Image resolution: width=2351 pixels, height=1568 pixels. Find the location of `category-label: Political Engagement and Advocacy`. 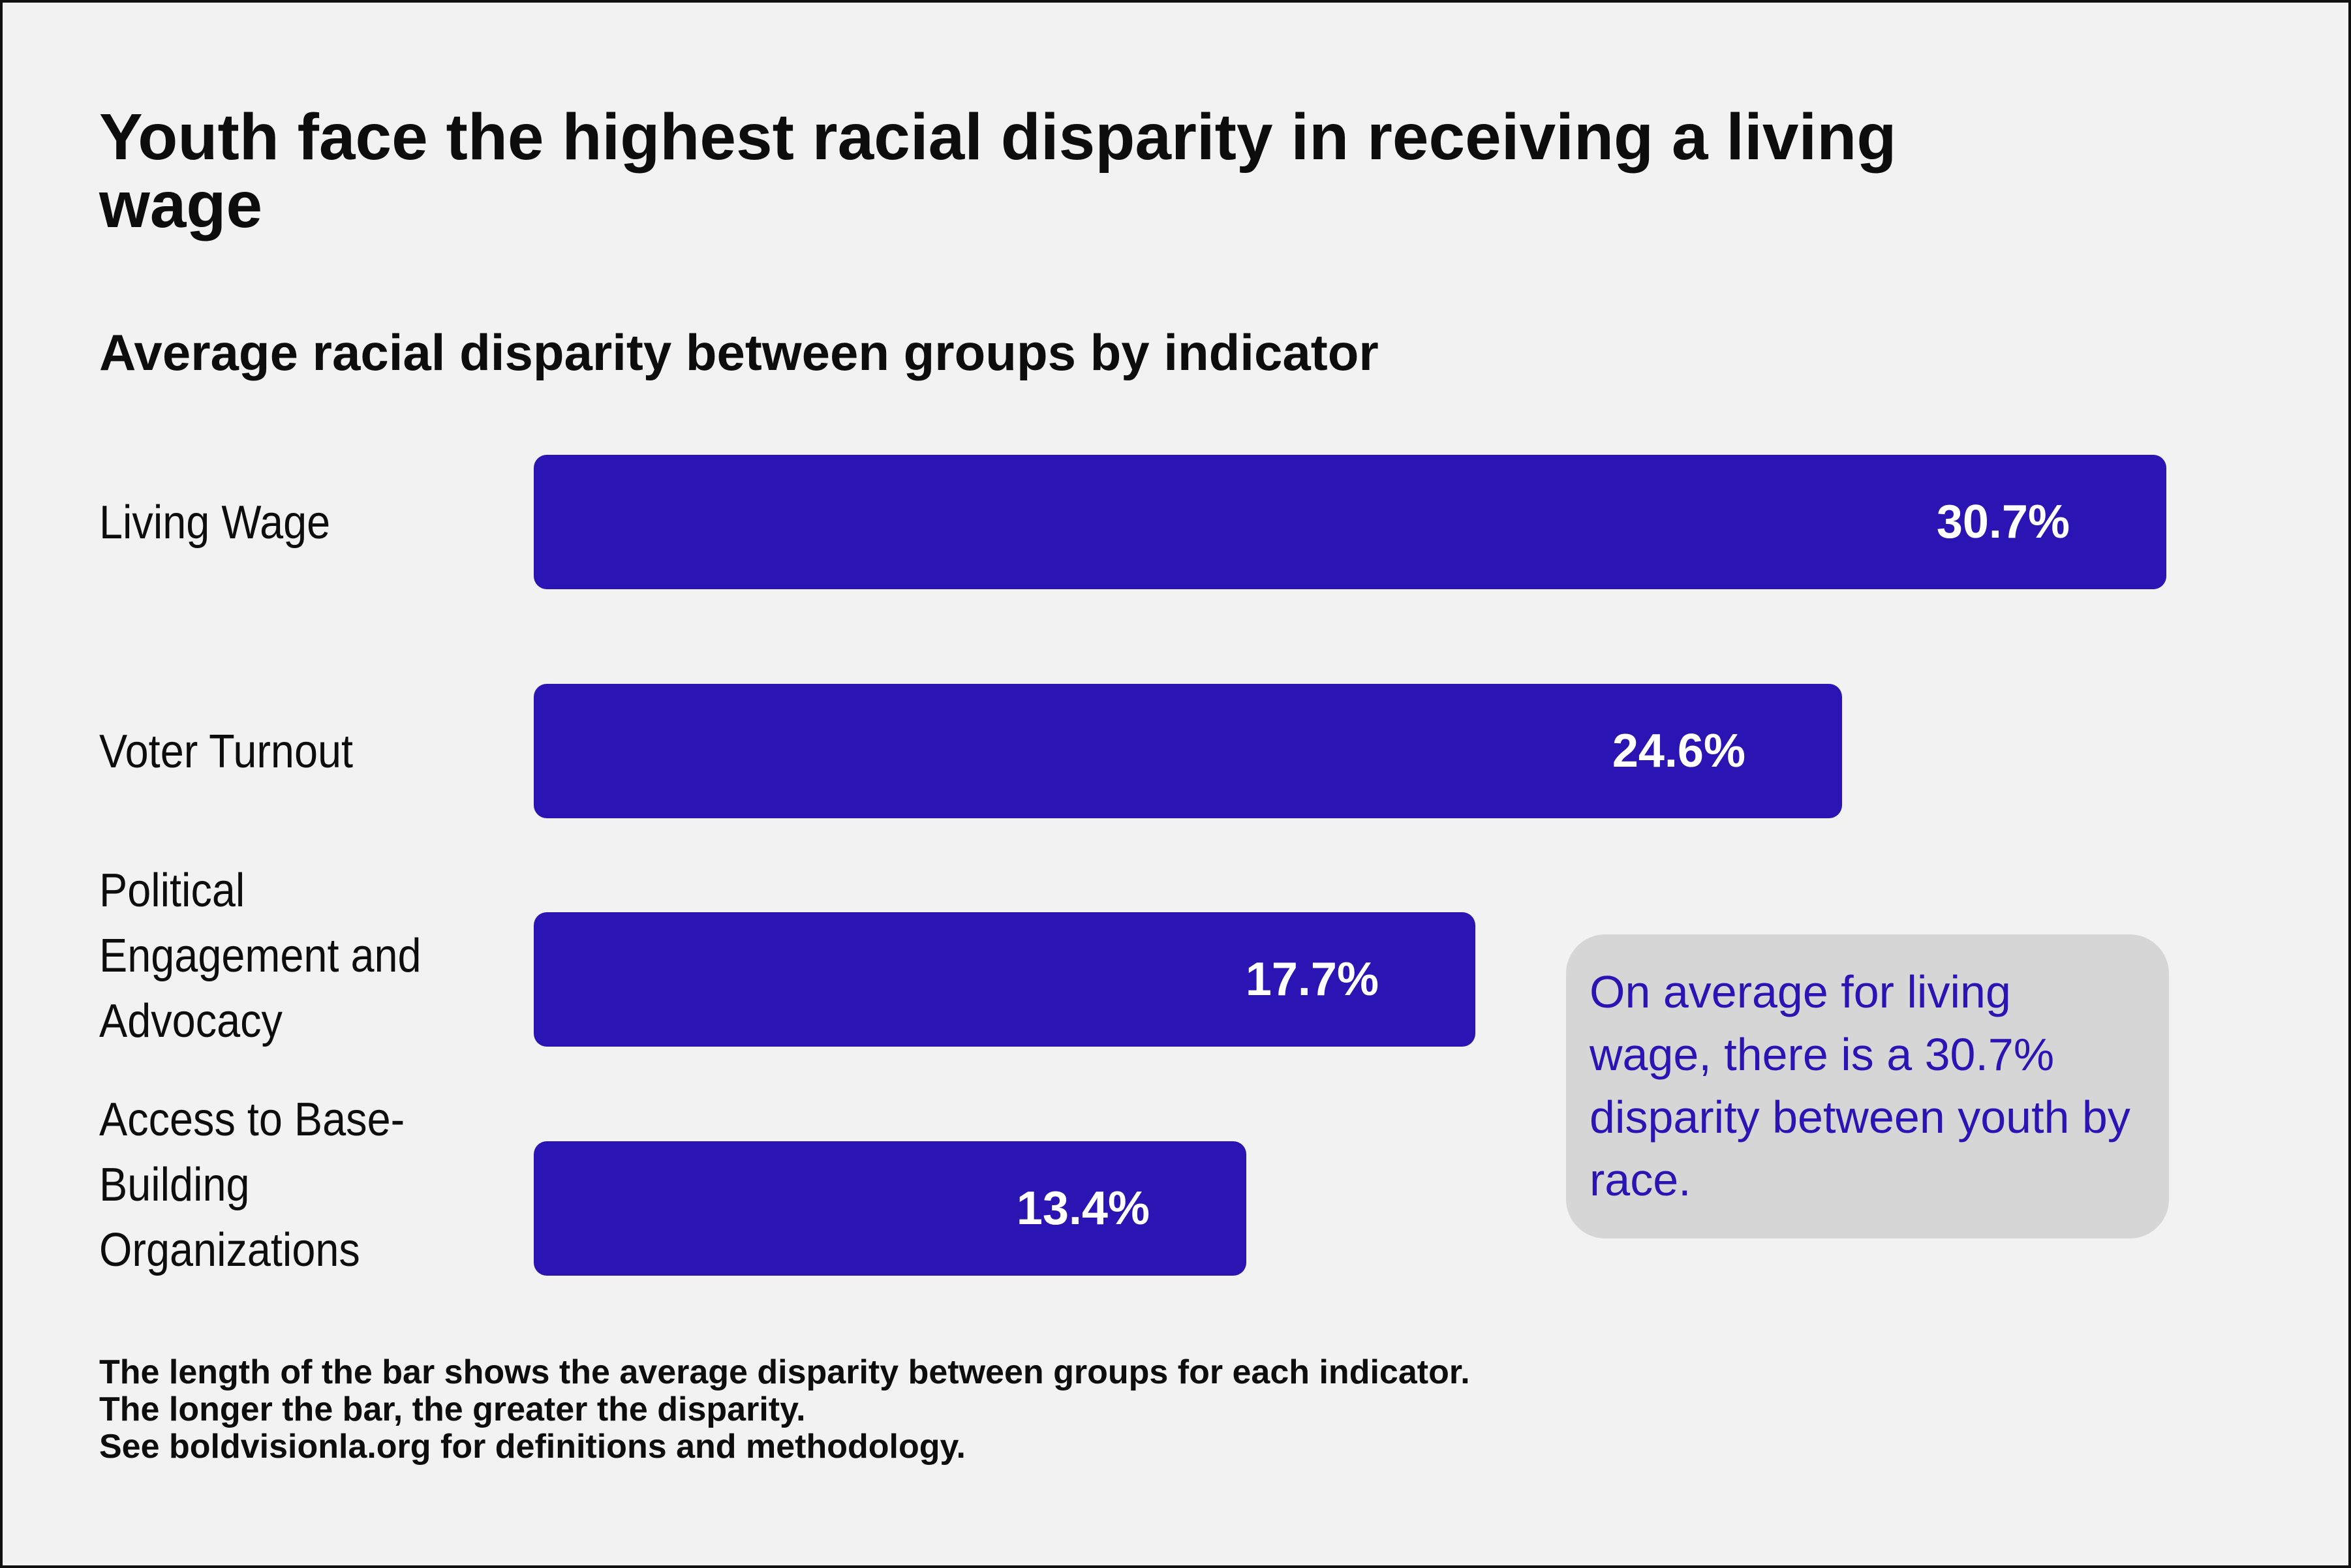

category-label: Political Engagement and Advocacy is located at coordinates (261, 956).